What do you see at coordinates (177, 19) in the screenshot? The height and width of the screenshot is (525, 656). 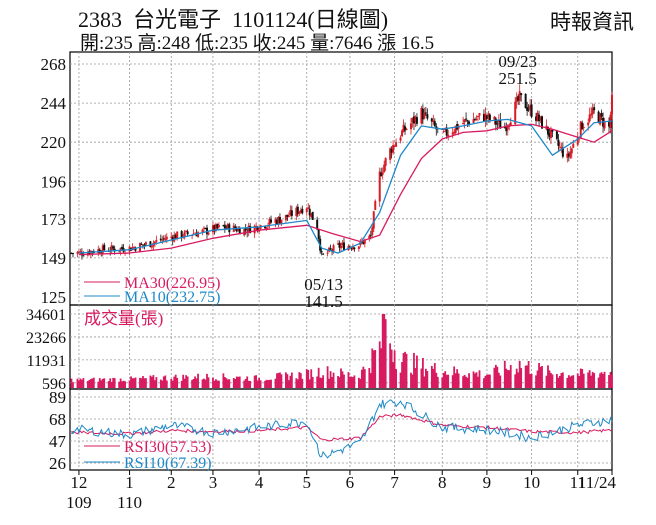 I see `stock-name: 台光電子` at bounding box center [177, 19].